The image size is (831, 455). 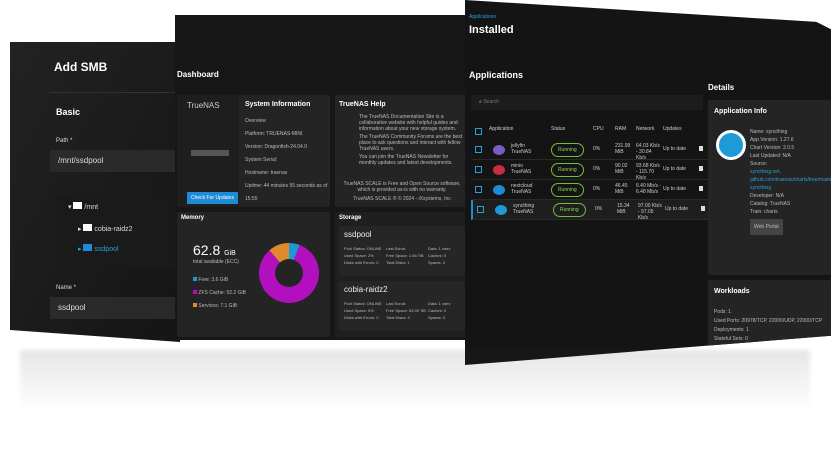 What do you see at coordinates (361, 262) in the screenshot?
I see `pool-stat: Disks with Errors: 0` at bounding box center [361, 262].